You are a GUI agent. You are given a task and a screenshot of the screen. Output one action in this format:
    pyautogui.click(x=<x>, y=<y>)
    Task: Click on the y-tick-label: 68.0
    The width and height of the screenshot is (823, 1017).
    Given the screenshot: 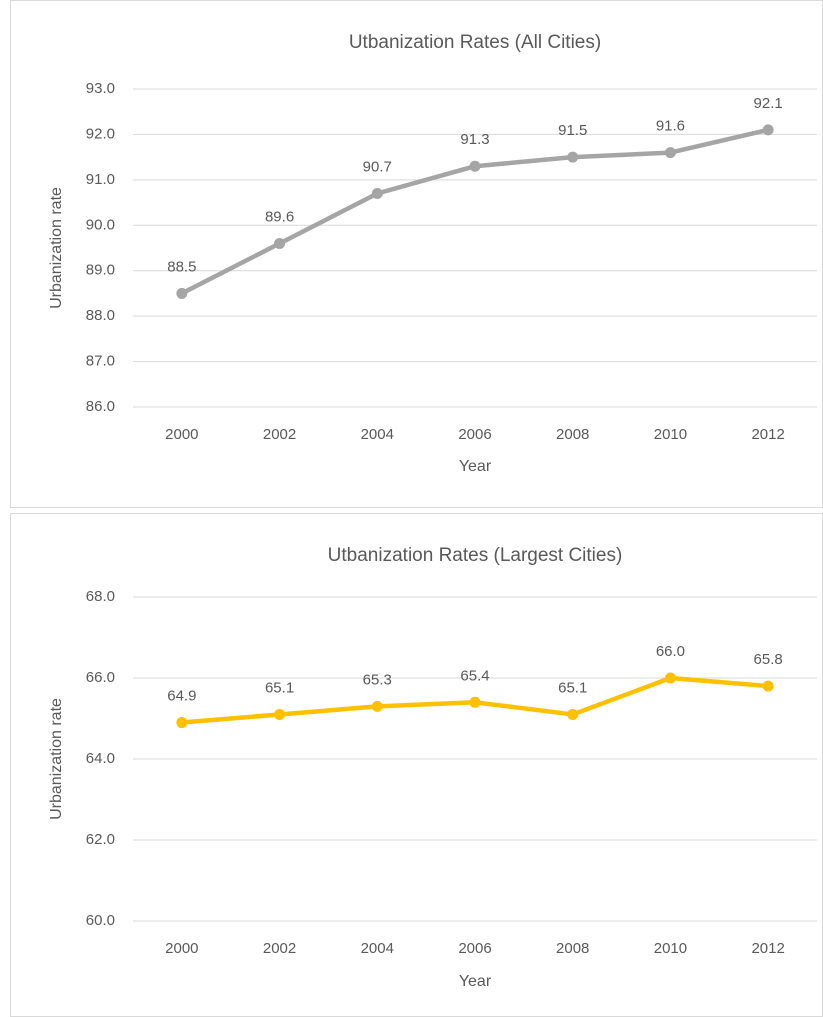 What is the action you would take?
    pyautogui.click(x=100, y=596)
    